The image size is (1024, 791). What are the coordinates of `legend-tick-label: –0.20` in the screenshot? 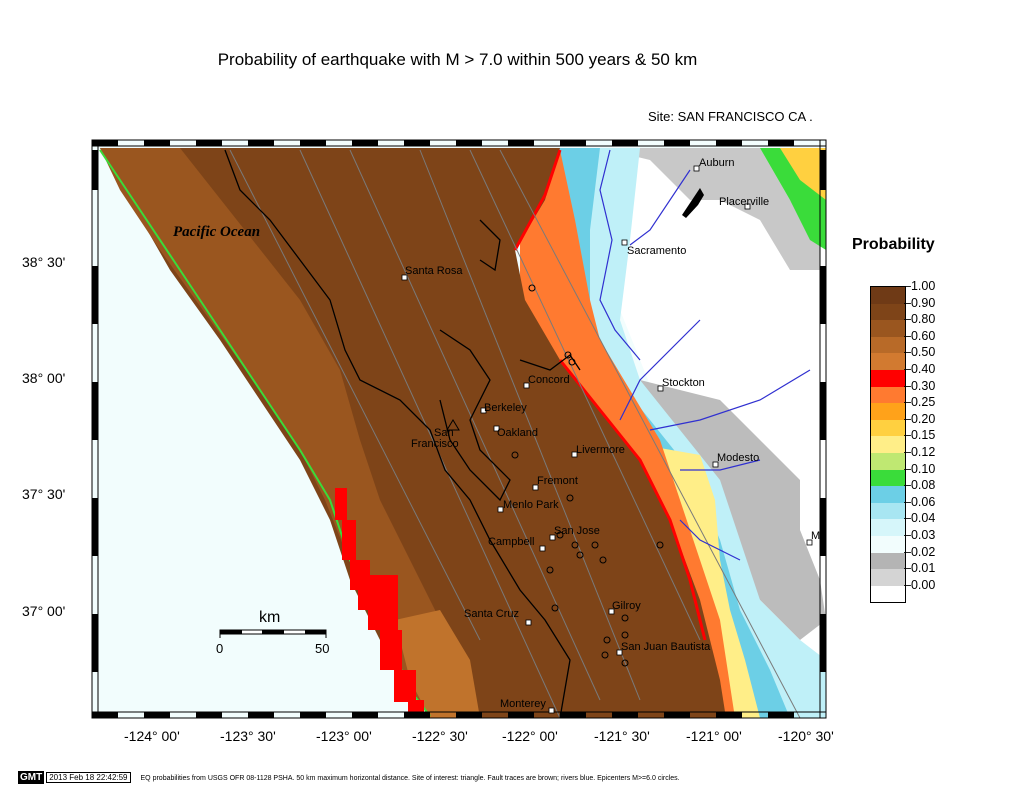 It's located at (920, 418).